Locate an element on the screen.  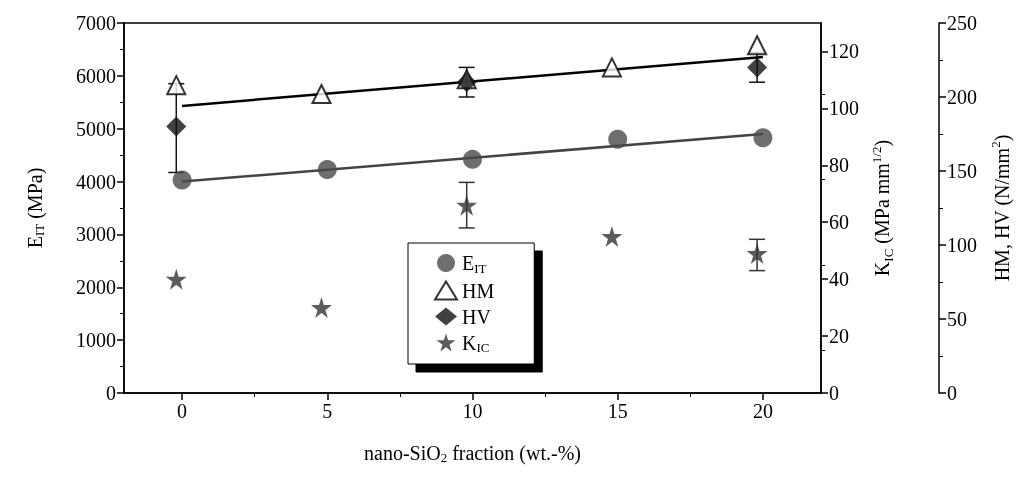
y2-tick-label: 0 is located at coordinates (834, 393).